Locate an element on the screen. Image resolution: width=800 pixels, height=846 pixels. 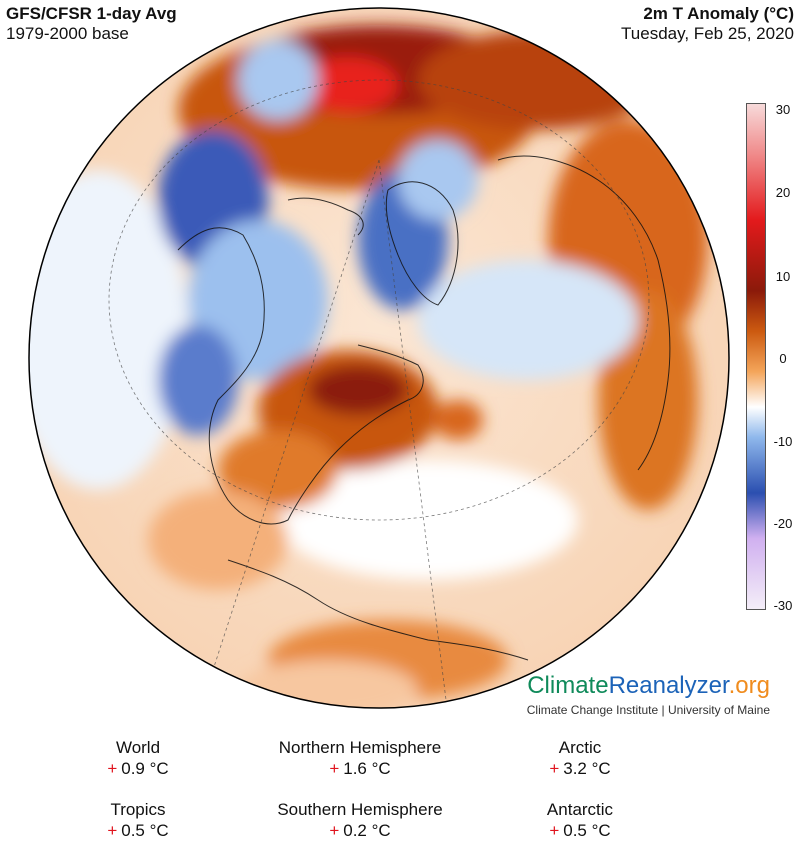
stat-northern-hemisphere: Northern Hemisphere +1.6 °C is located at coordinates (360, 758).